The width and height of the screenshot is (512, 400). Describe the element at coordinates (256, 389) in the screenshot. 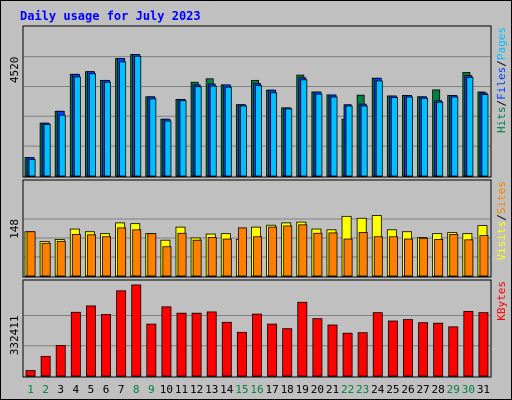

I see `x-tick-label: 16` at that location.